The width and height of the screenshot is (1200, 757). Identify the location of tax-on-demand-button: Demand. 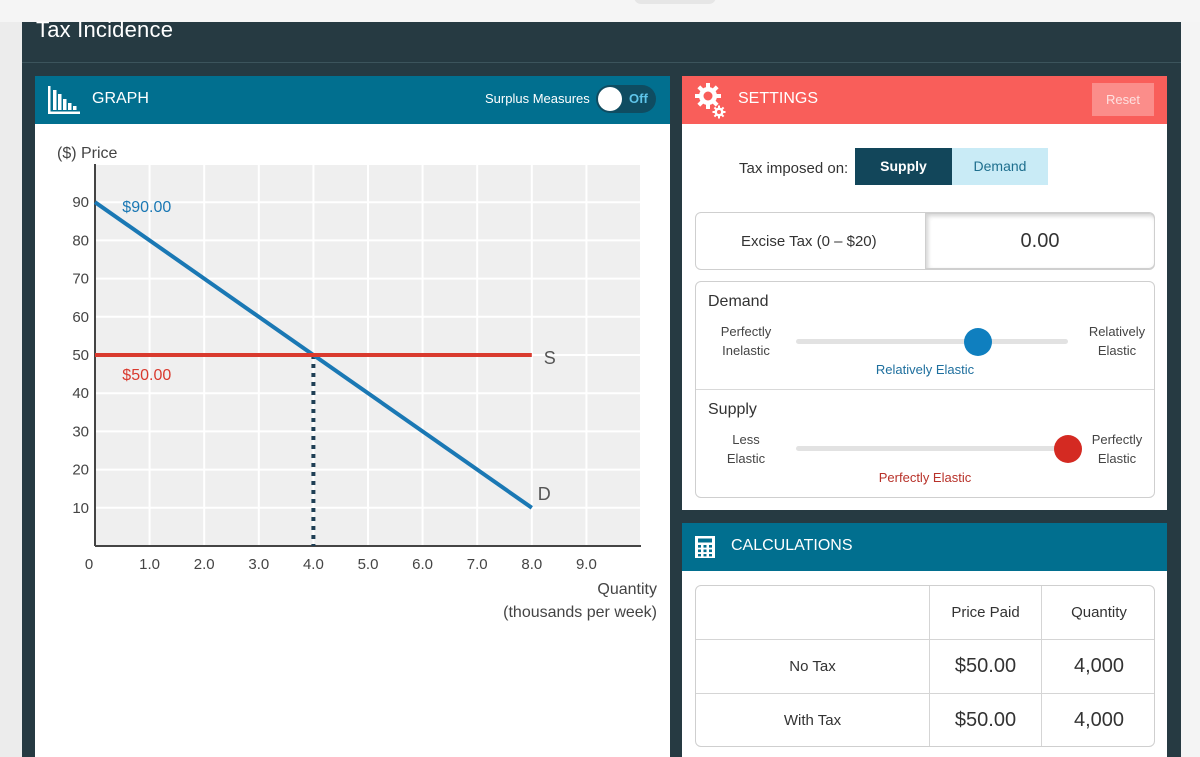
(1000, 166).